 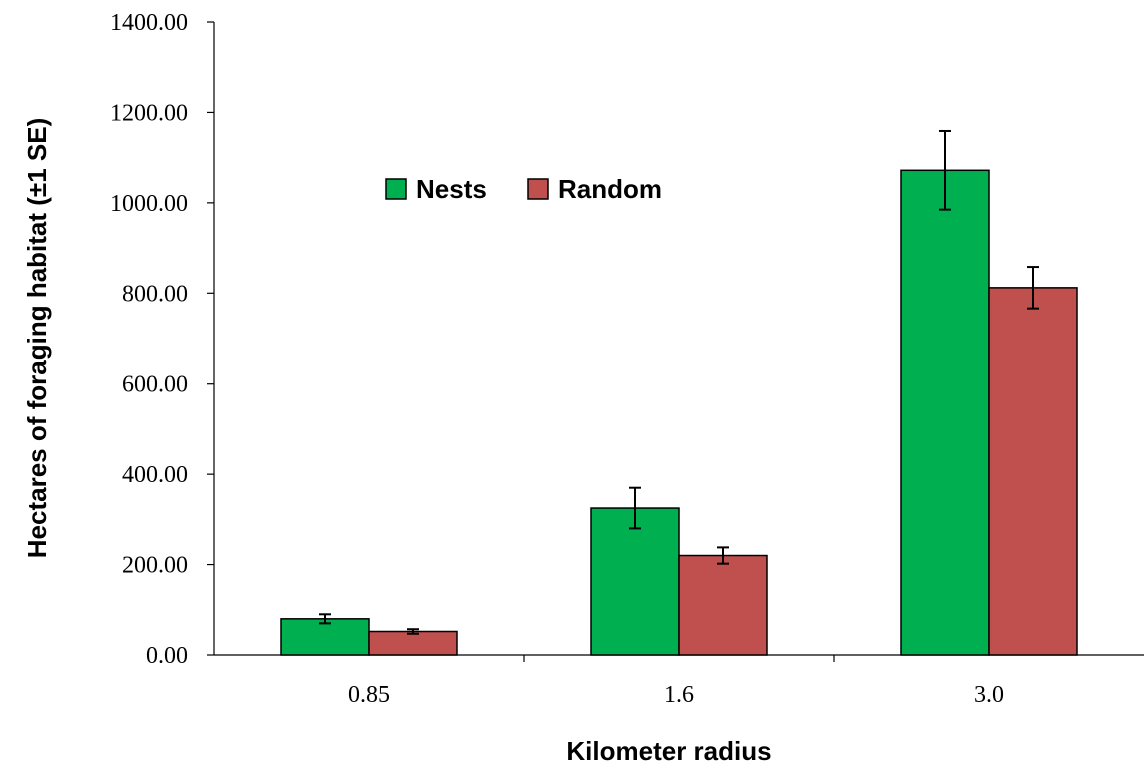 What do you see at coordinates (149, 23) in the screenshot?
I see `y-tick-label: 1400.00` at bounding box center [149, 23].